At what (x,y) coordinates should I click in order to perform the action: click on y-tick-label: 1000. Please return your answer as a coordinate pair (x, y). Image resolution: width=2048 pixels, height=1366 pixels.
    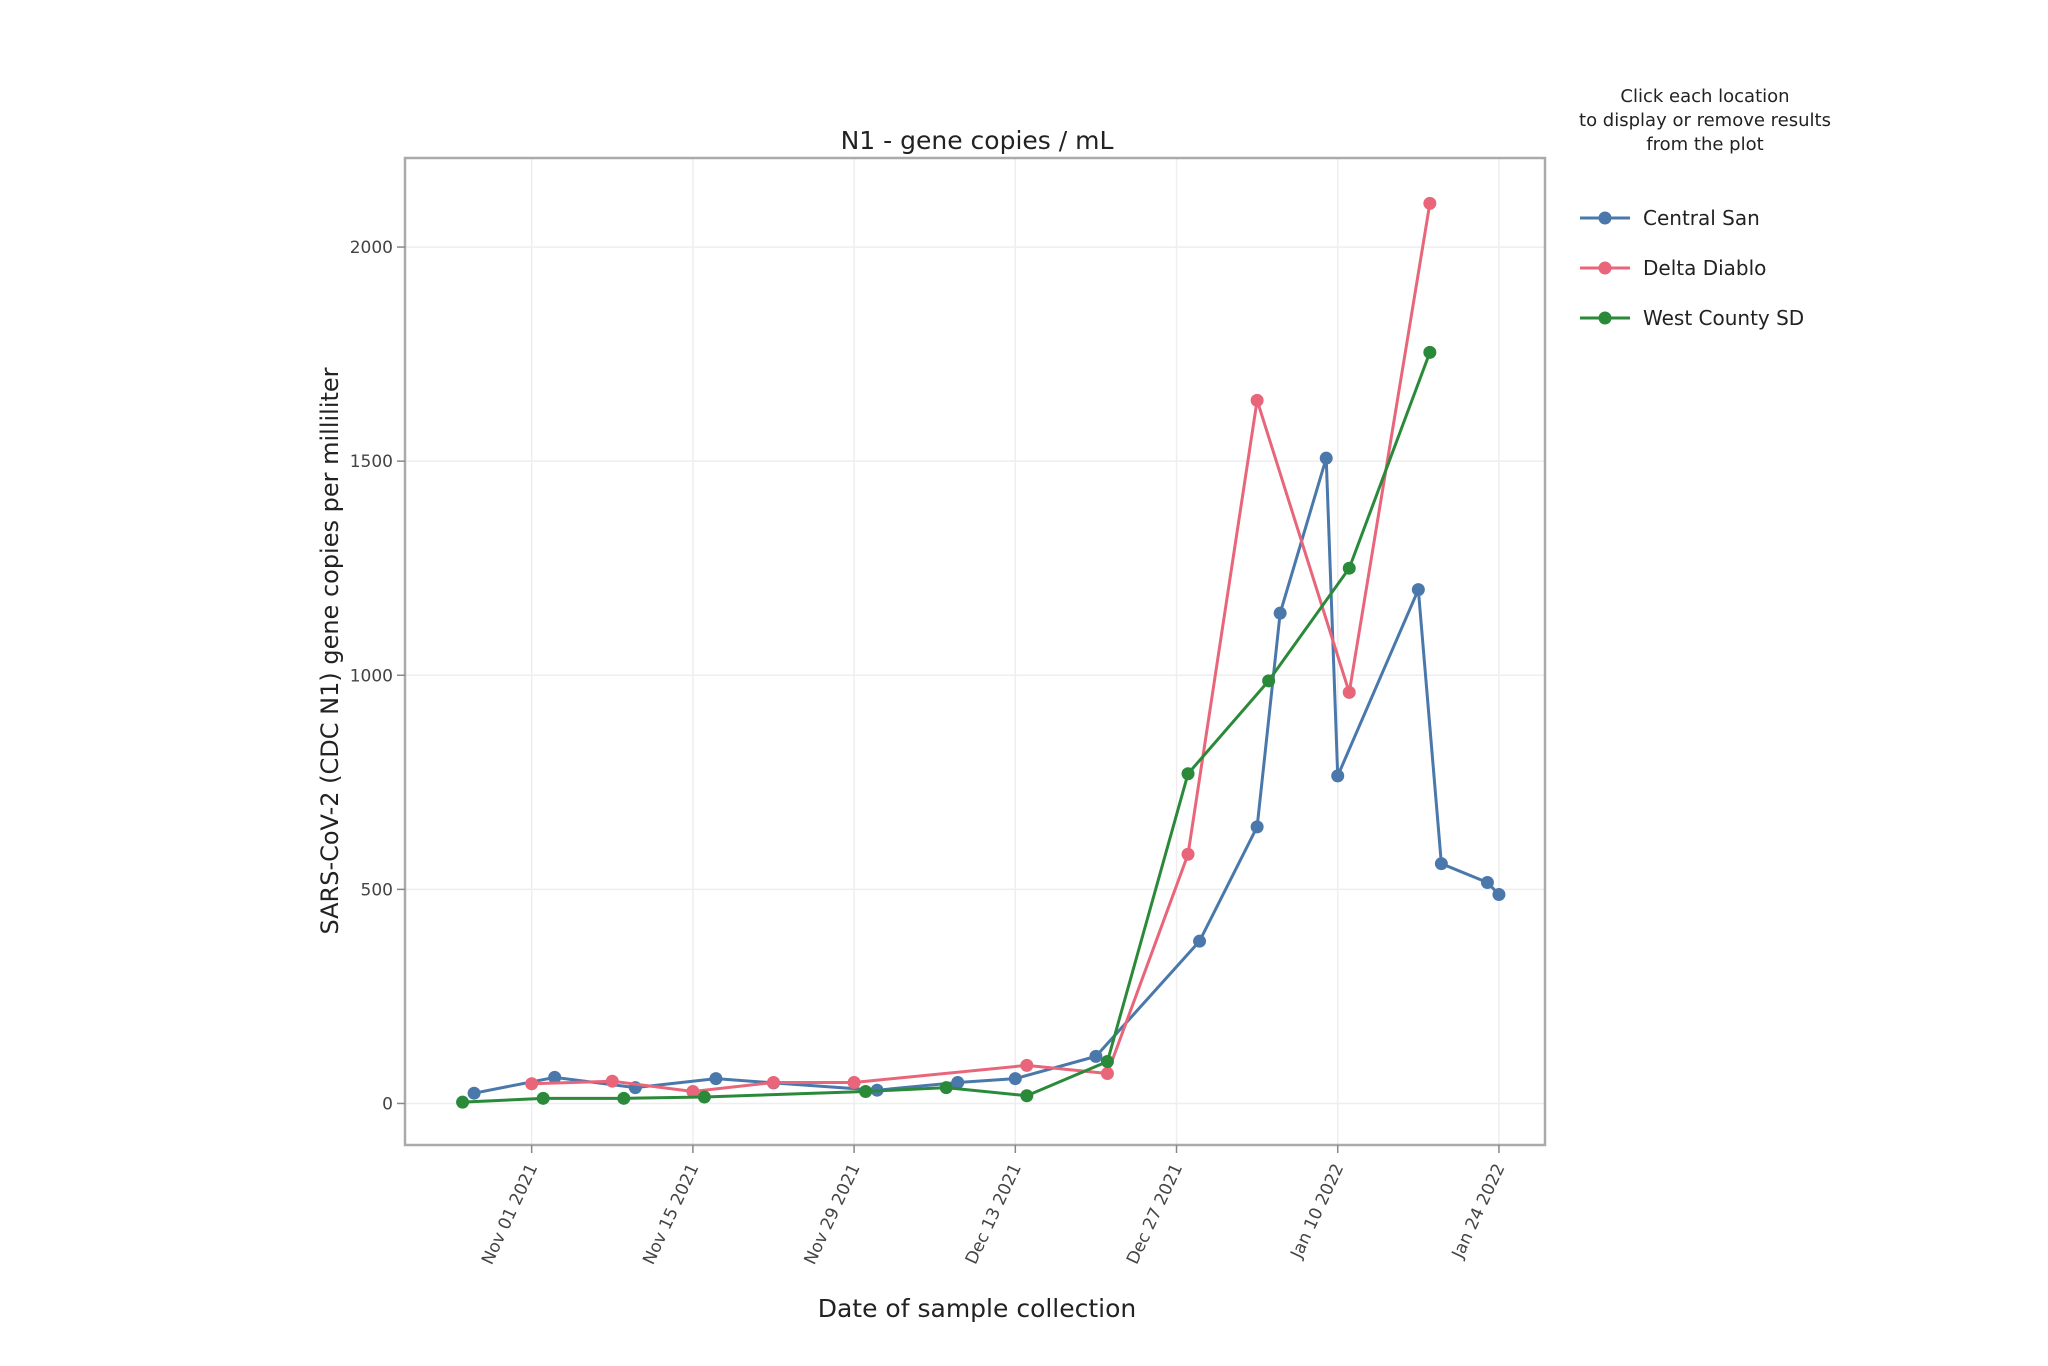
    Looking at the image, I should click on (371, 676).